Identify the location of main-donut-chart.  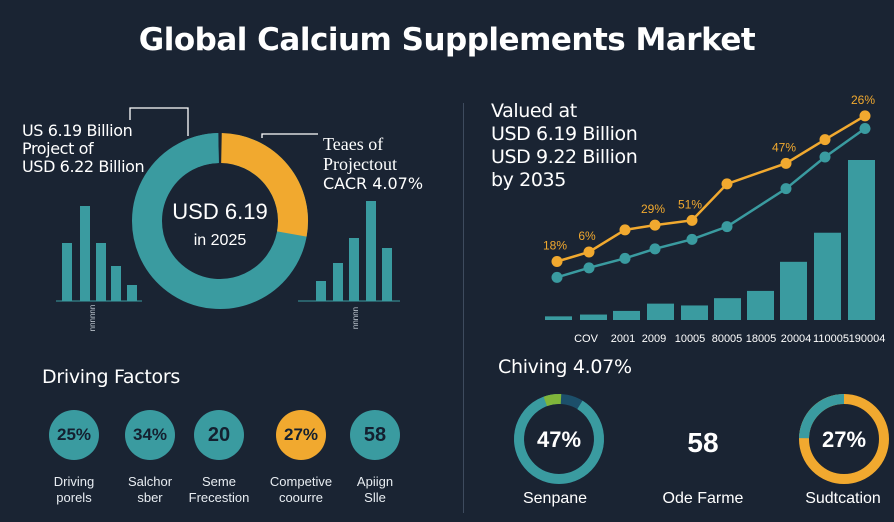
(220, 221).